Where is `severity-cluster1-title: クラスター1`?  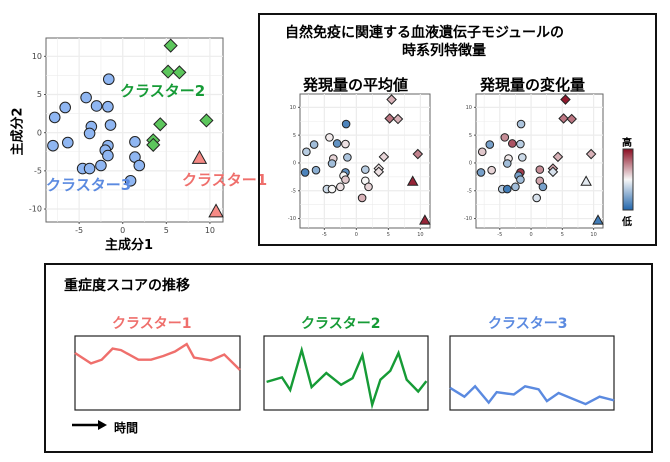 severity-cluster1-title: クラスター1 is located at coordinates (152, 324).